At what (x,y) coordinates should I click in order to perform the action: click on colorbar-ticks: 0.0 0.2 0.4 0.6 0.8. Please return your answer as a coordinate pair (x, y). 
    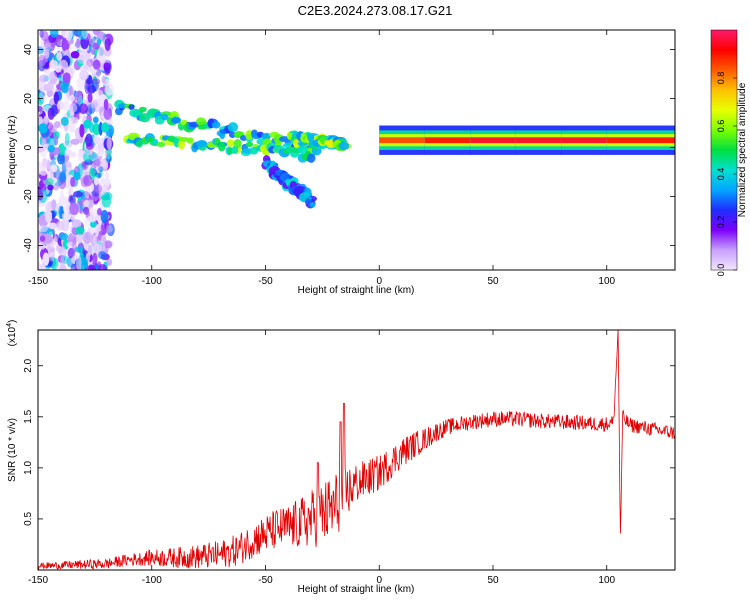
    Looking at the image, I should click on (726, 174).